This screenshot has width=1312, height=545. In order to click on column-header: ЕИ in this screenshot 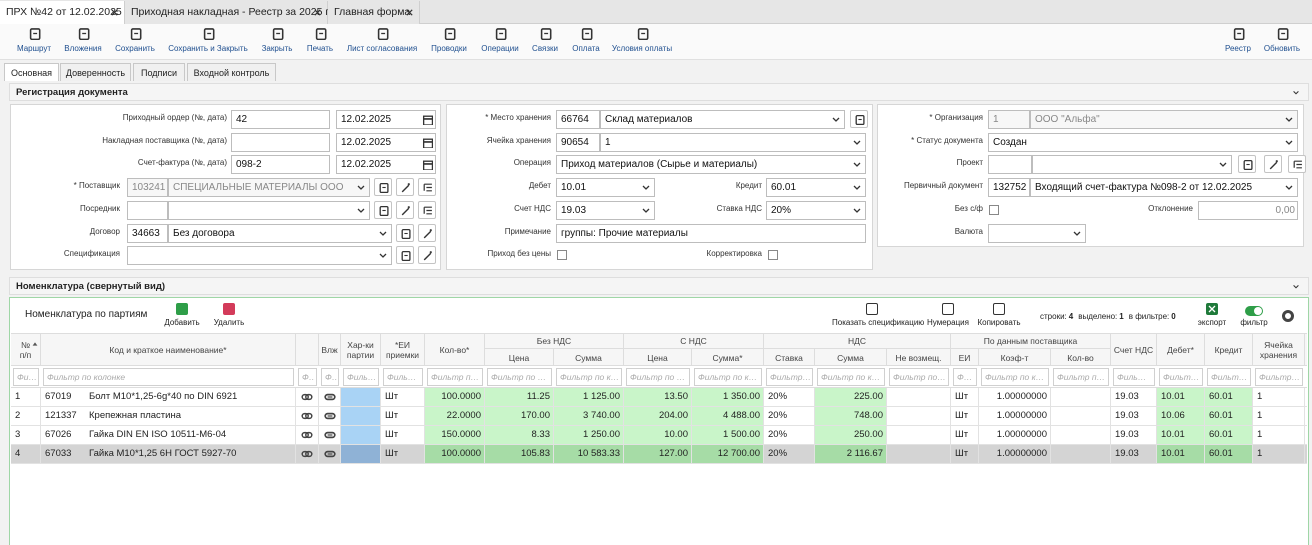, I will do `click(965, 357)`.